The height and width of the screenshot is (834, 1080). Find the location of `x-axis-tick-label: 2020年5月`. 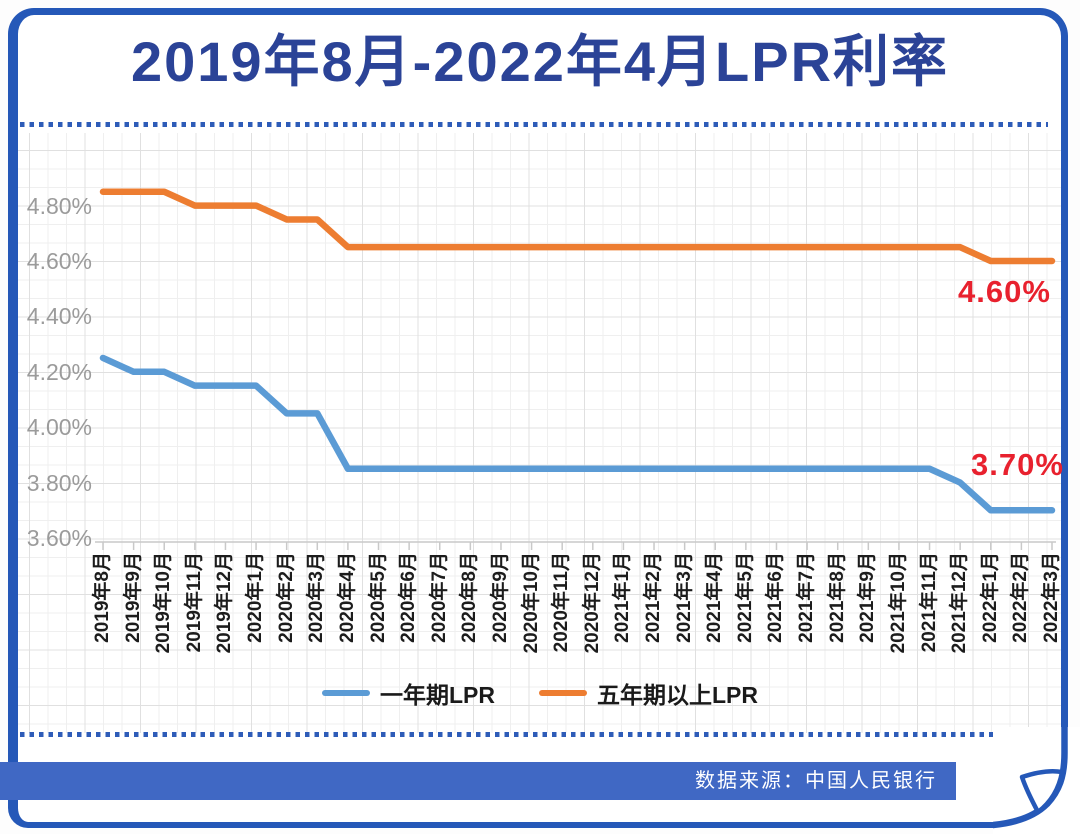

x-axis-tick-label: 2020年5月 is located at coordinates (378, 597).